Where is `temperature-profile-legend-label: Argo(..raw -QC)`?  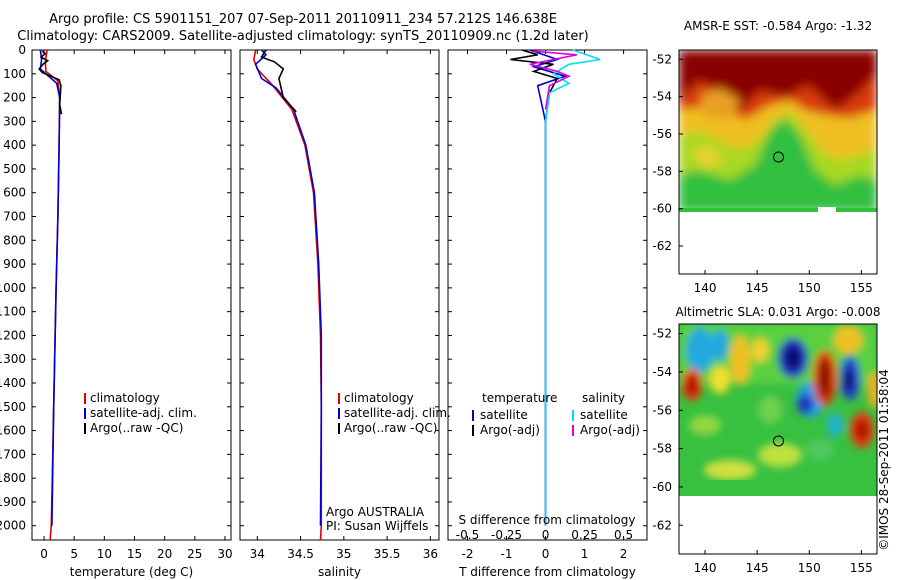 temperature-profile-legend-label: Argo(..raw -QC) is located at coordinates (136, 428).